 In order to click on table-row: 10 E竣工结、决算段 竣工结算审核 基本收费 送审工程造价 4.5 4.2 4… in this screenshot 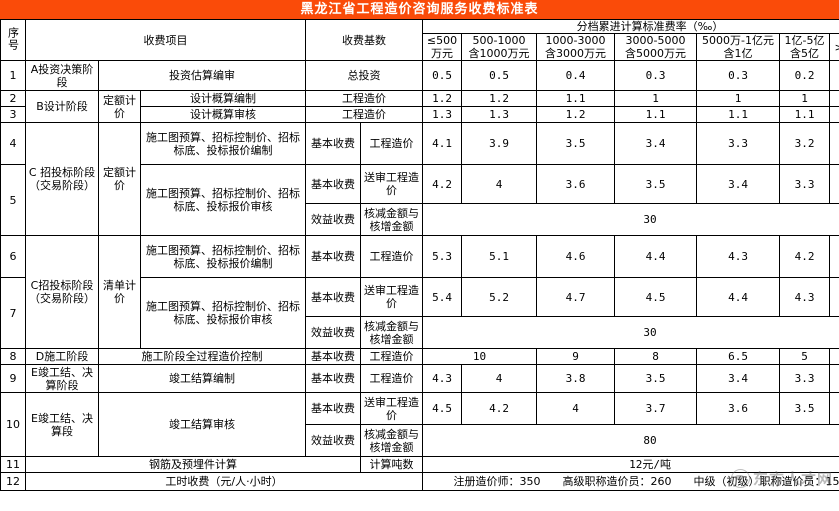, I will do `click(419, 424)`.